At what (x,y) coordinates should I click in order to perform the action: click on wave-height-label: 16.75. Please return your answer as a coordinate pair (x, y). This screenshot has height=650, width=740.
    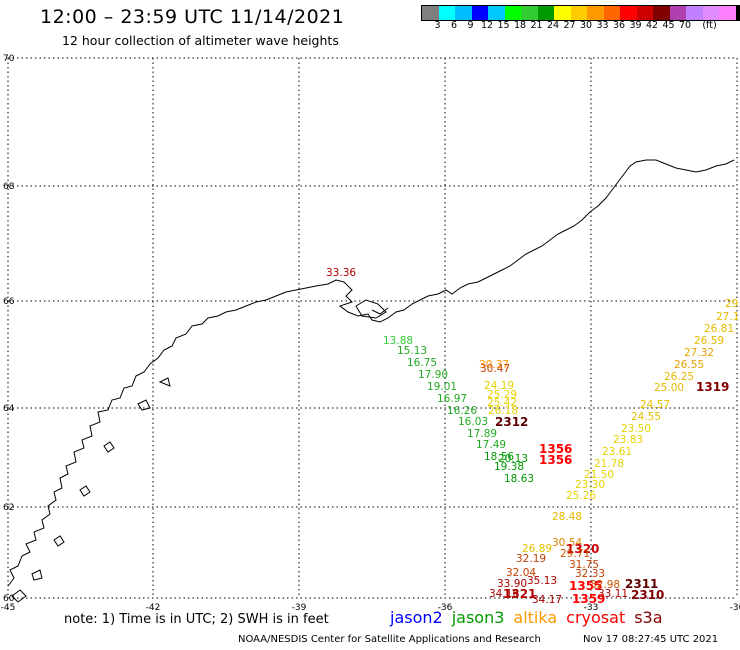
    Looking at the image, I should click on (422, 363).